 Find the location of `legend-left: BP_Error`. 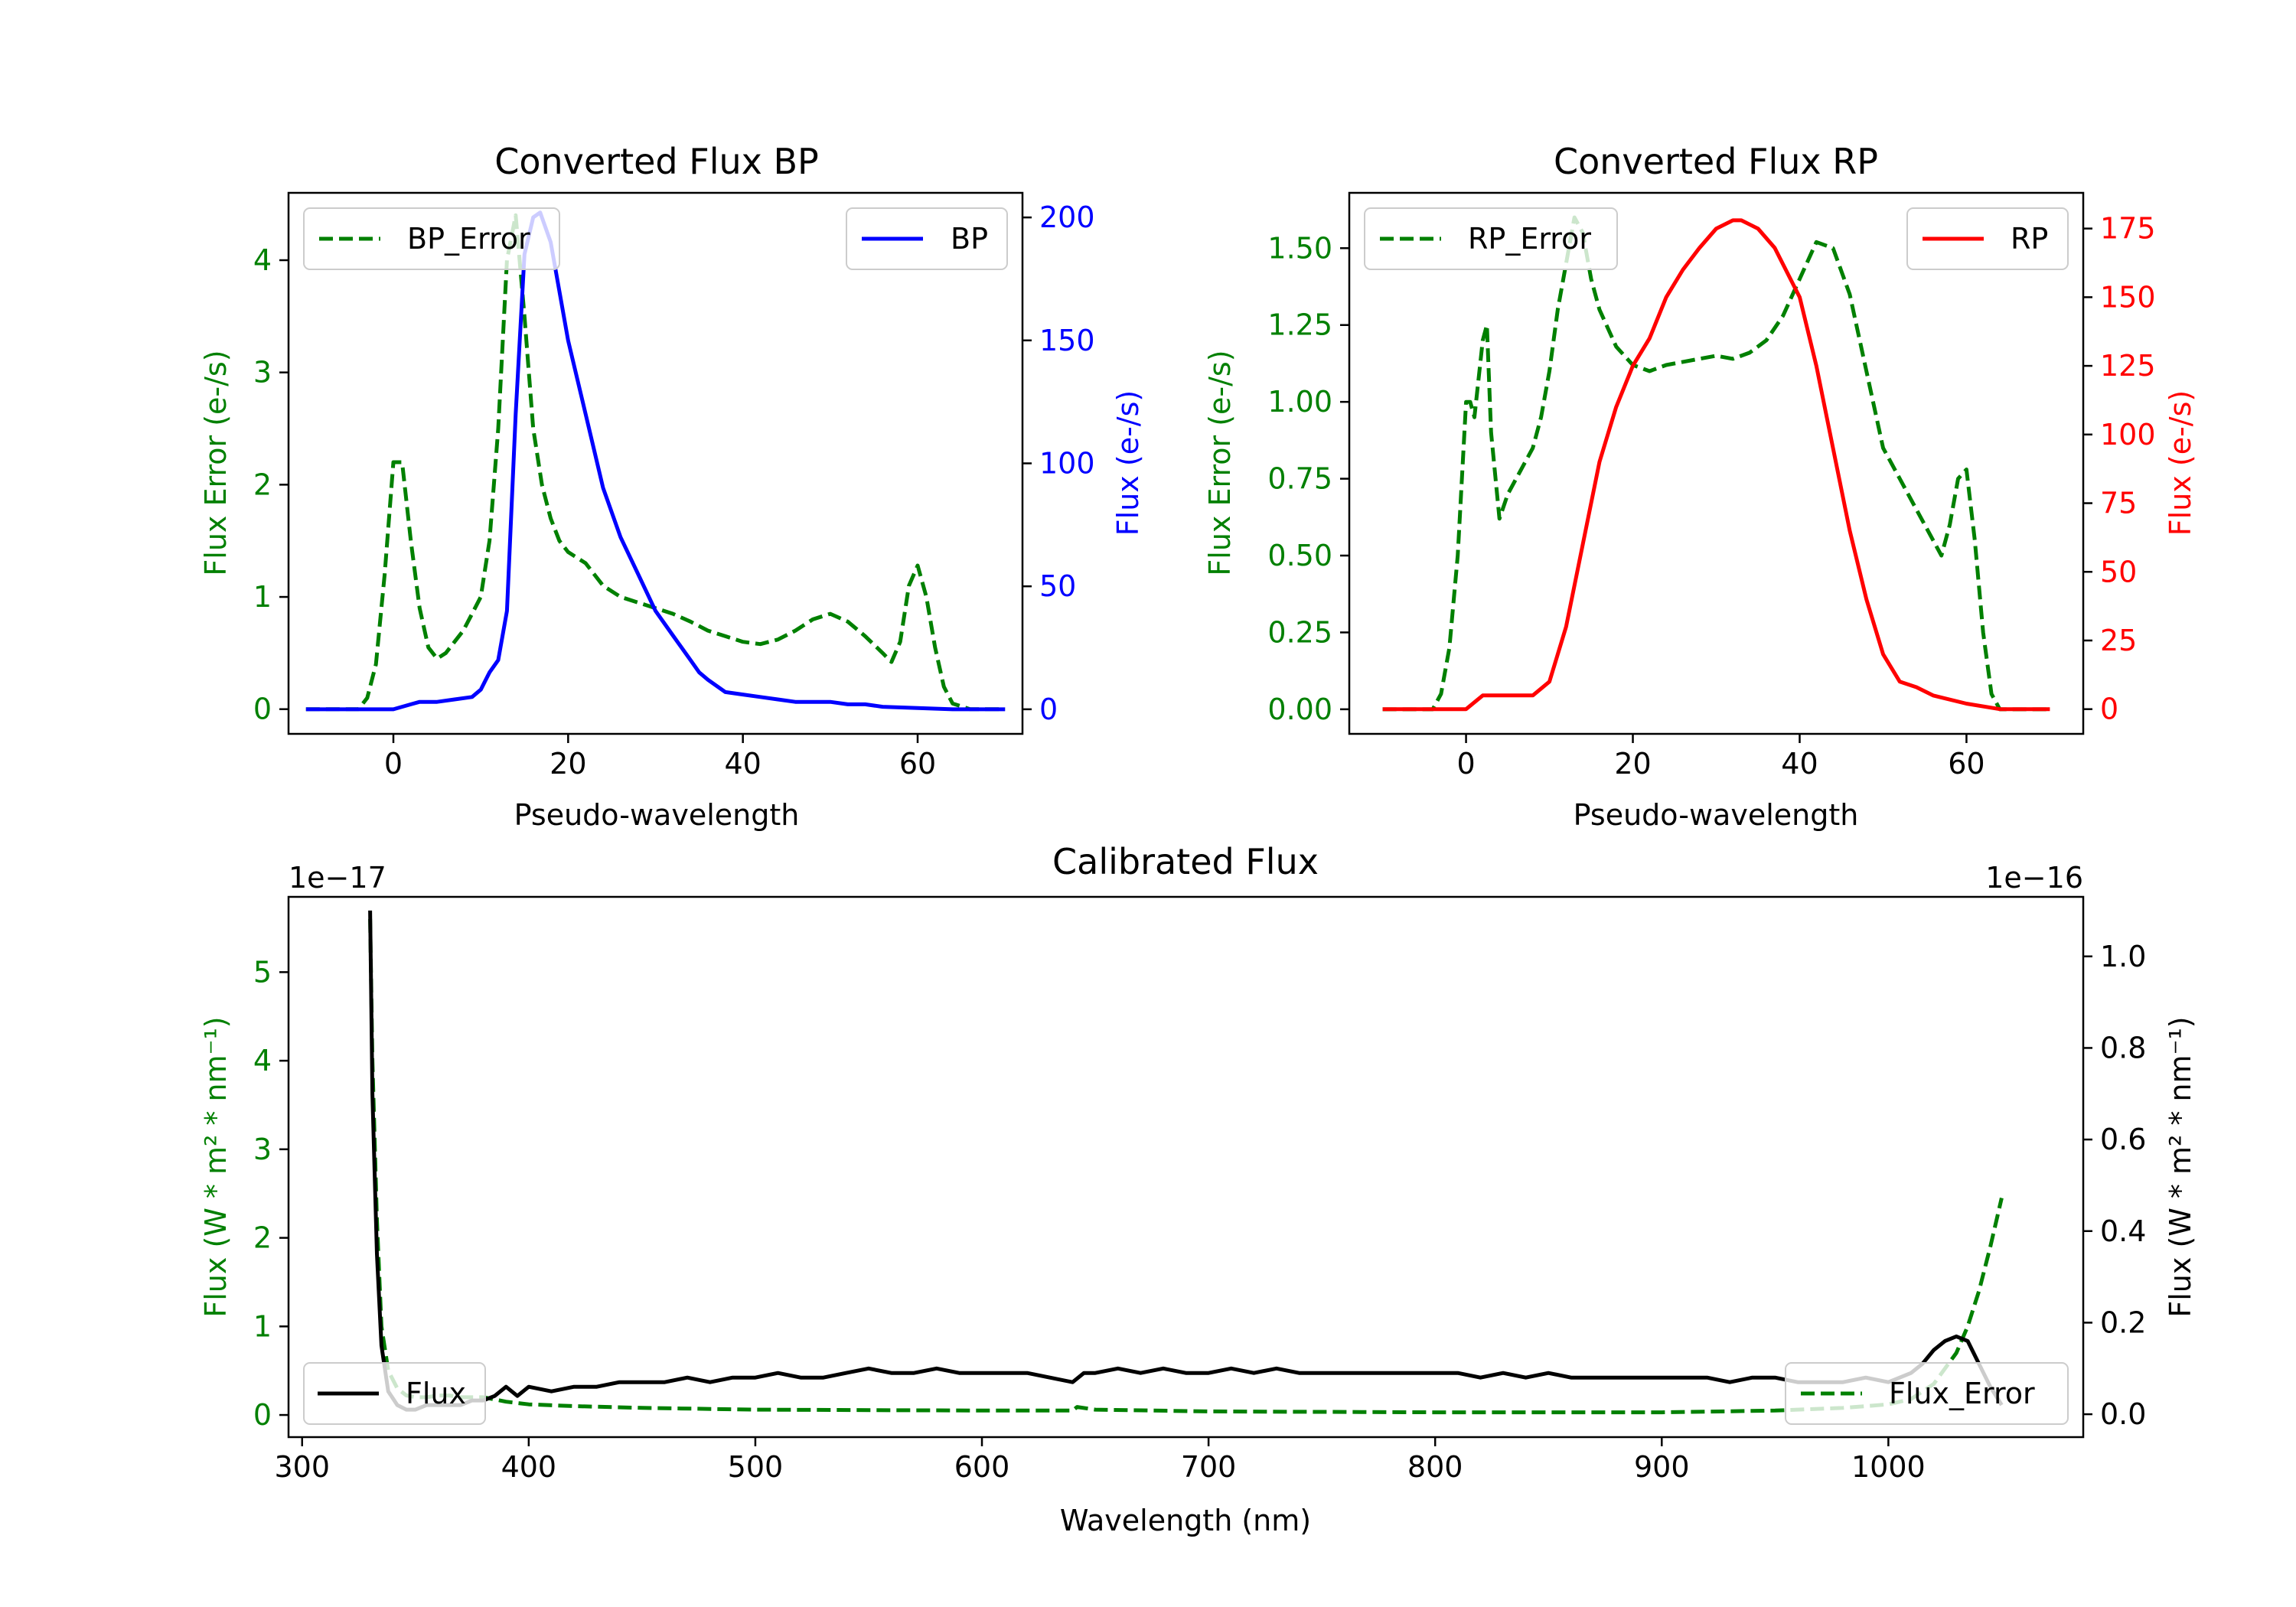

legend-left: BP_Error is located at coordinates (431, 239).